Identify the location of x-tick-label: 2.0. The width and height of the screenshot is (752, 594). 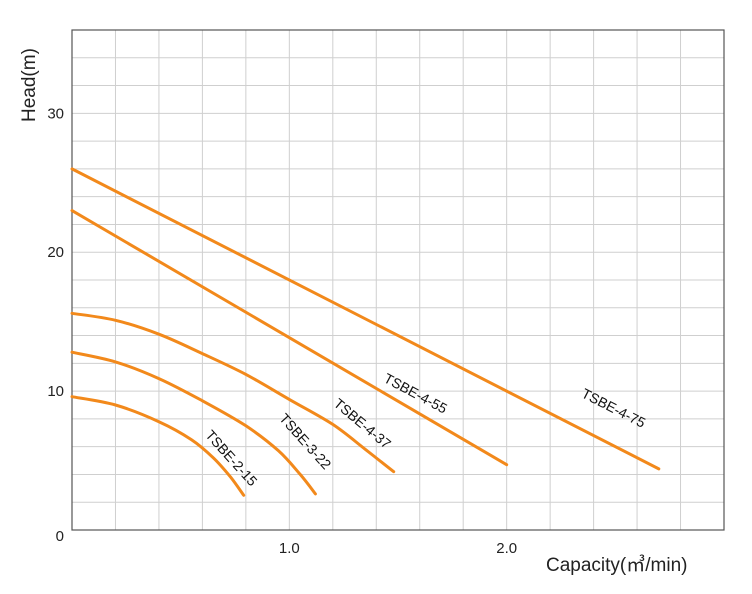
(506, 548).